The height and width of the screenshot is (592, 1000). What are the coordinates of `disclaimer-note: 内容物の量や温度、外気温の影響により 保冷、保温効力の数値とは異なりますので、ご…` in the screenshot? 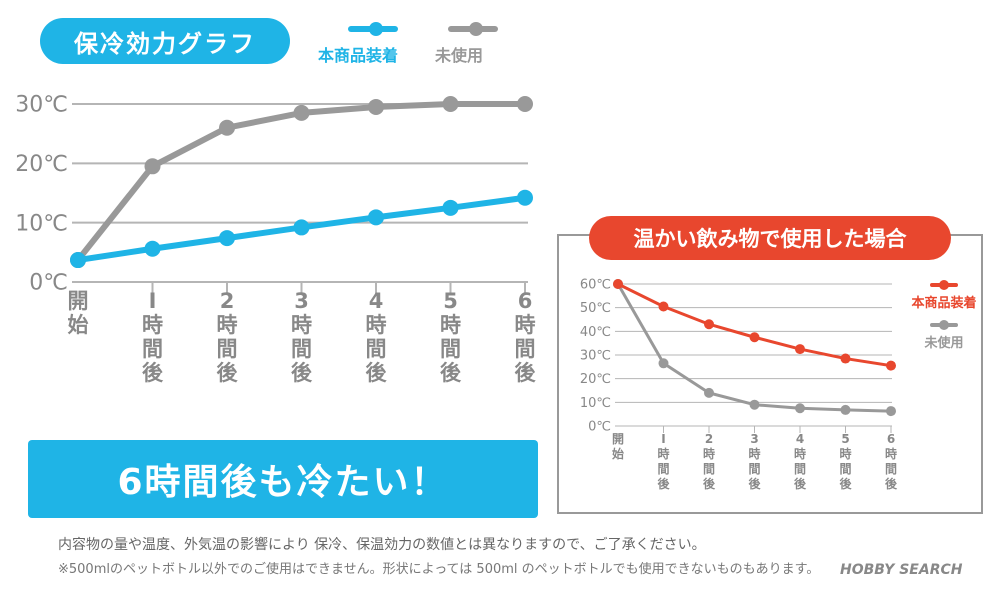 It's located at (382, 545).